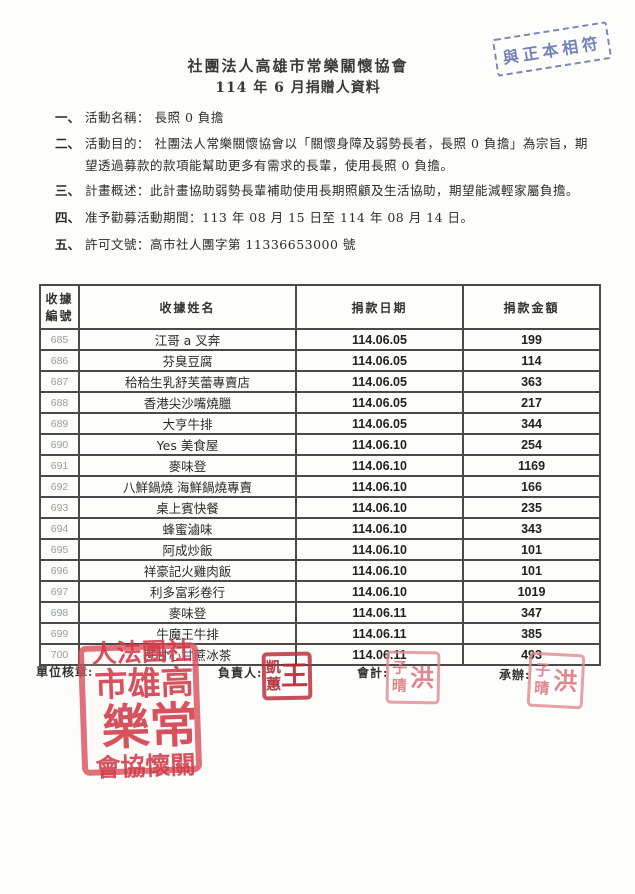 The width and height of the screenshot is (635, 894). I want to click on receipt-name-cell: 大亨牛排, so click(187, 423).